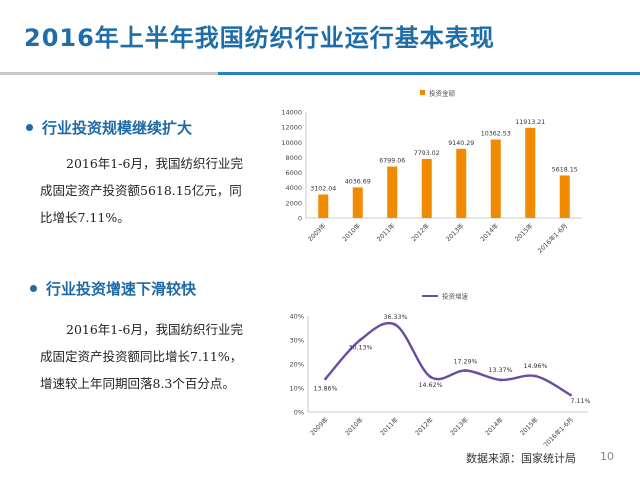 This screenshot has width=640, height=480. What do you see at coordinates (461, 143) in the screenshot?
I see `bar-value-label: 9140.29` at bounding box center [461, 143].